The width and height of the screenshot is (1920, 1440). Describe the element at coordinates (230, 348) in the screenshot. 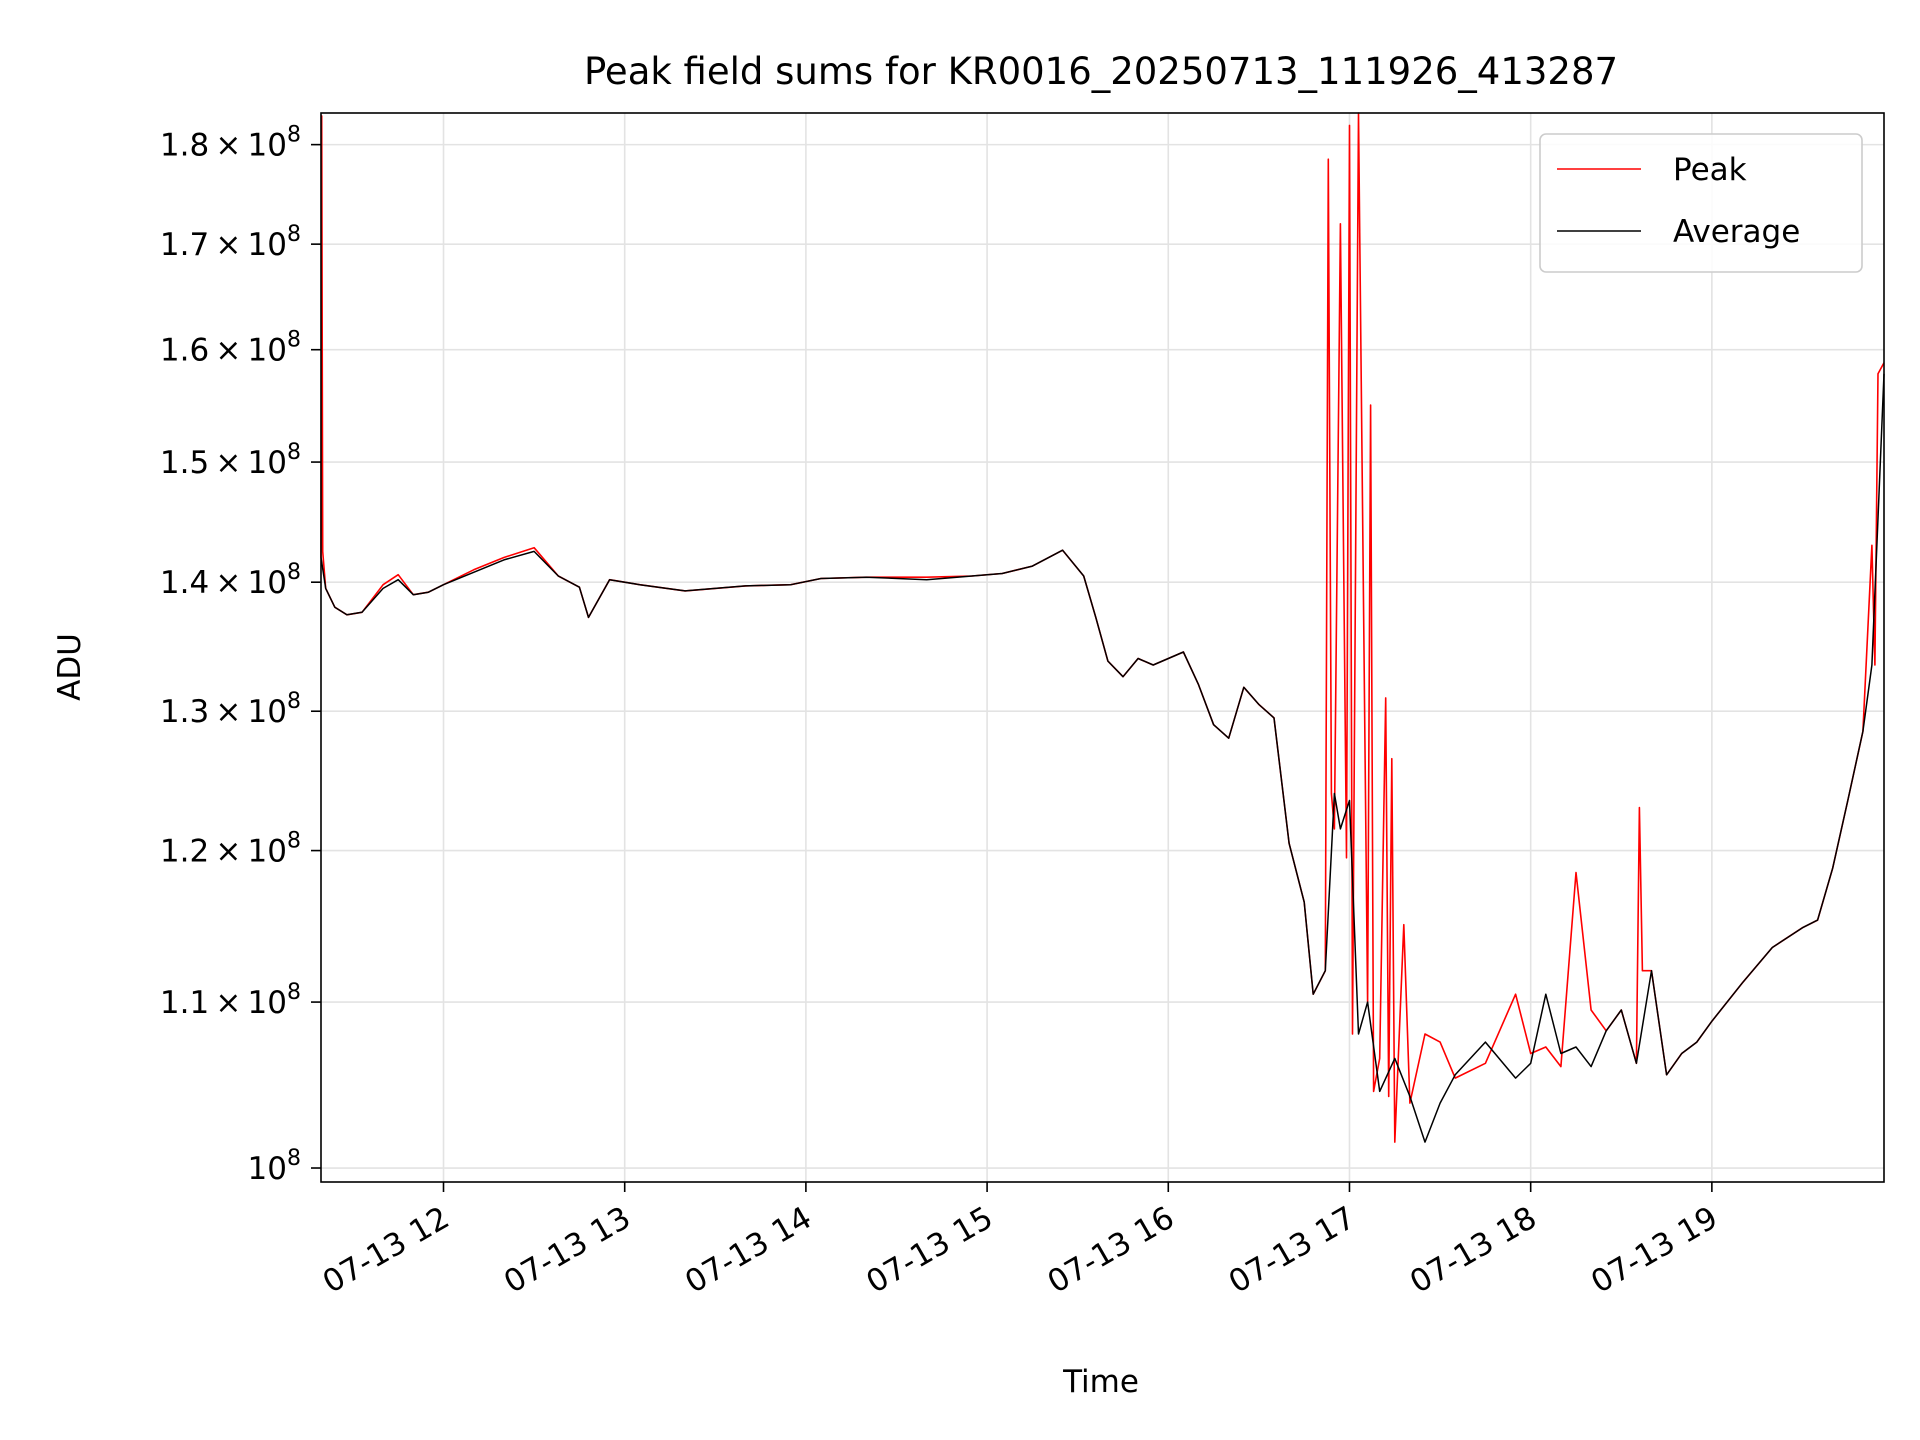

I see `y-tick-label: 1.6 × 108` at that location.